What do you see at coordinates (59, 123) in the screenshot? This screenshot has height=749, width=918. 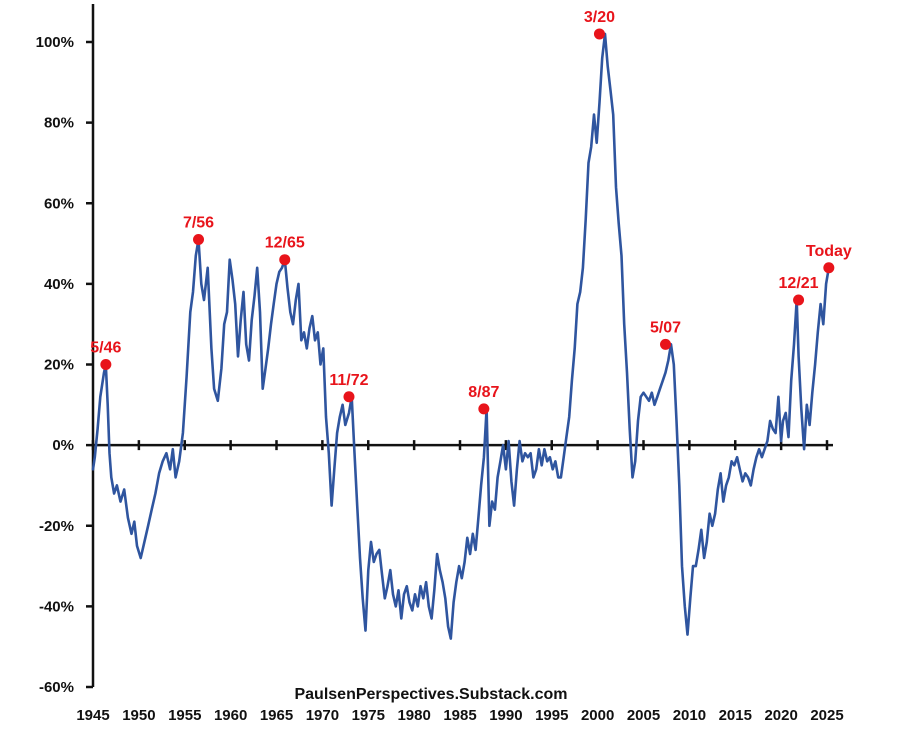 I see `y-tick-label: 80%` at bounding box center [59, 123].